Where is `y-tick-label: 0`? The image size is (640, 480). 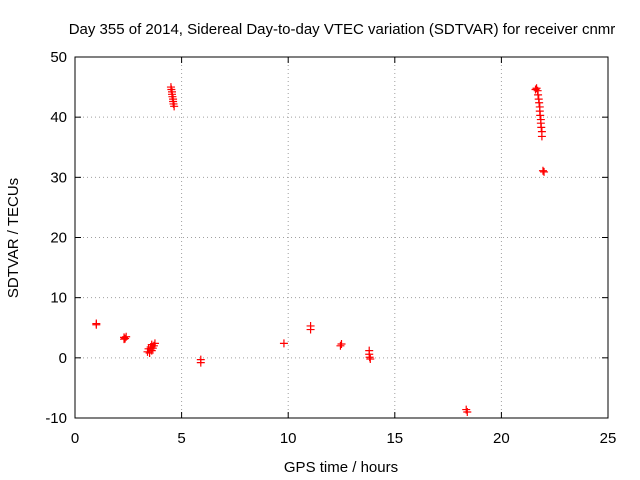
y-tick-label: 0 is located at coordinates (63, 358).